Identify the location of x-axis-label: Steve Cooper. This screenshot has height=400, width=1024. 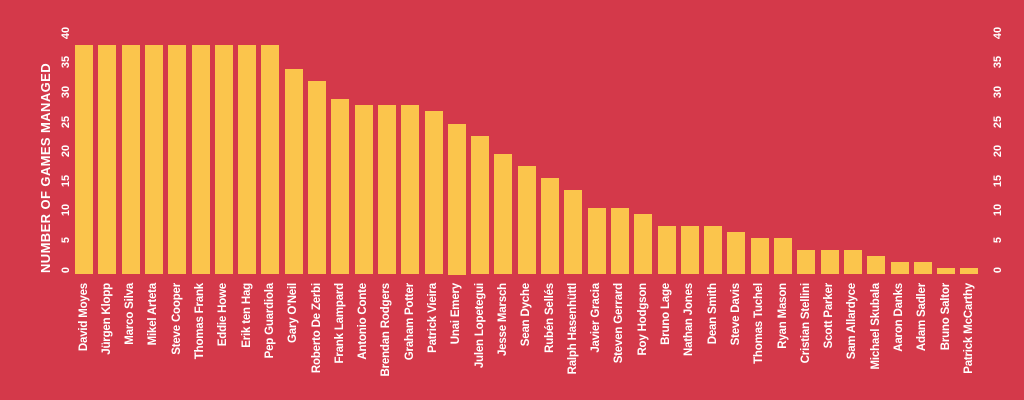
(176, 319).